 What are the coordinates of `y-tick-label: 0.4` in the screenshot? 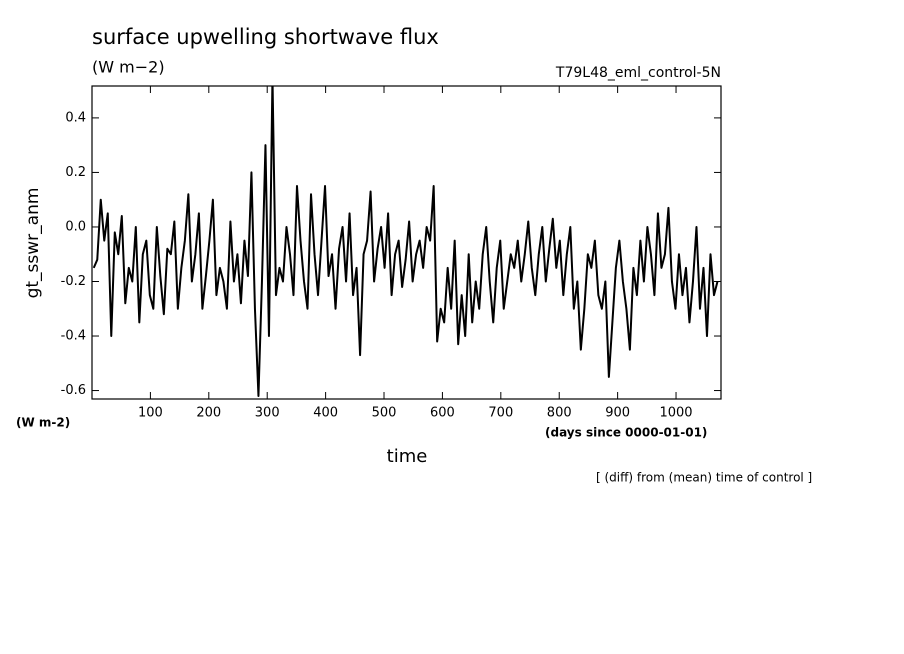 It's located at (75, 117).